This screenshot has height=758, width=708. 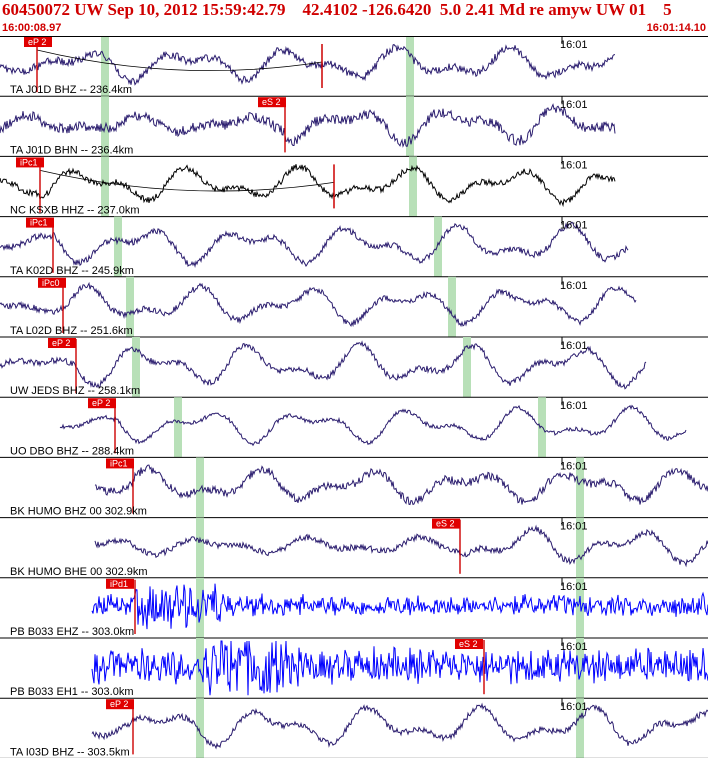 I want to click on trace-row: iPc0 16:01 TA L02D BHZ -- 251.6km, so click(x=354, y=307).